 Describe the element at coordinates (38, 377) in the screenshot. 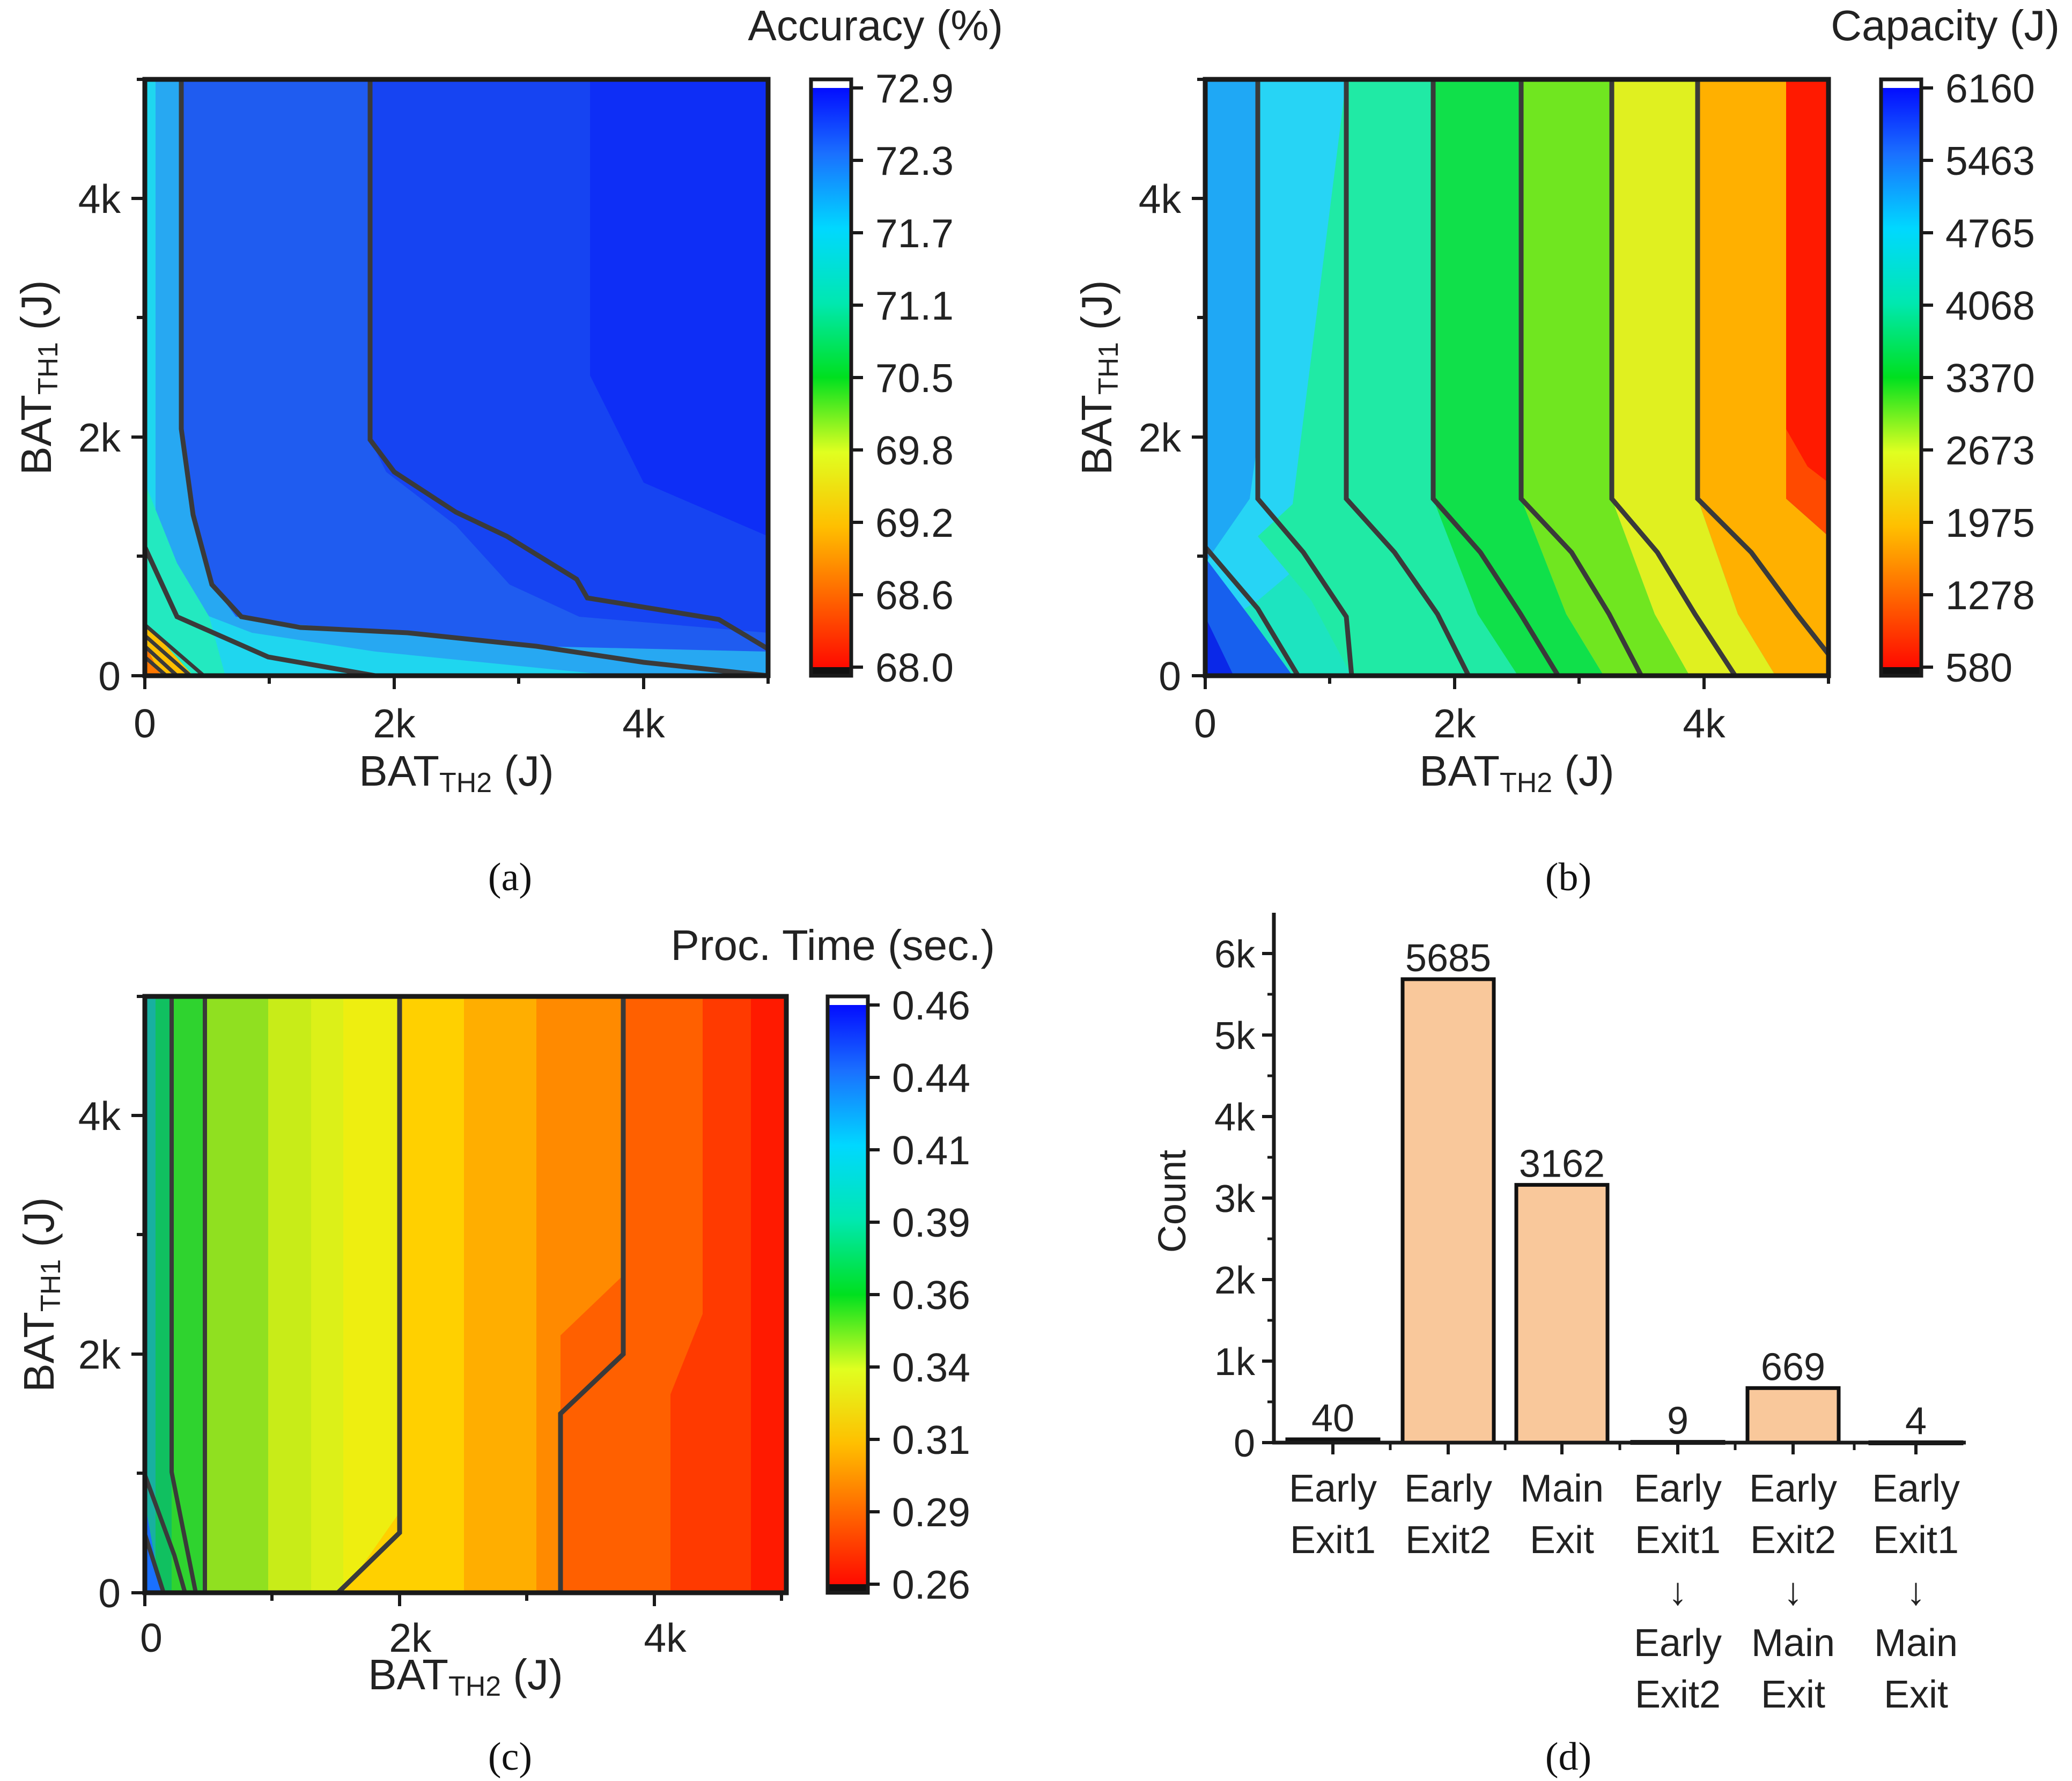

I see `accuracy-y-axis-label: BATTH1 (J)` at that location.